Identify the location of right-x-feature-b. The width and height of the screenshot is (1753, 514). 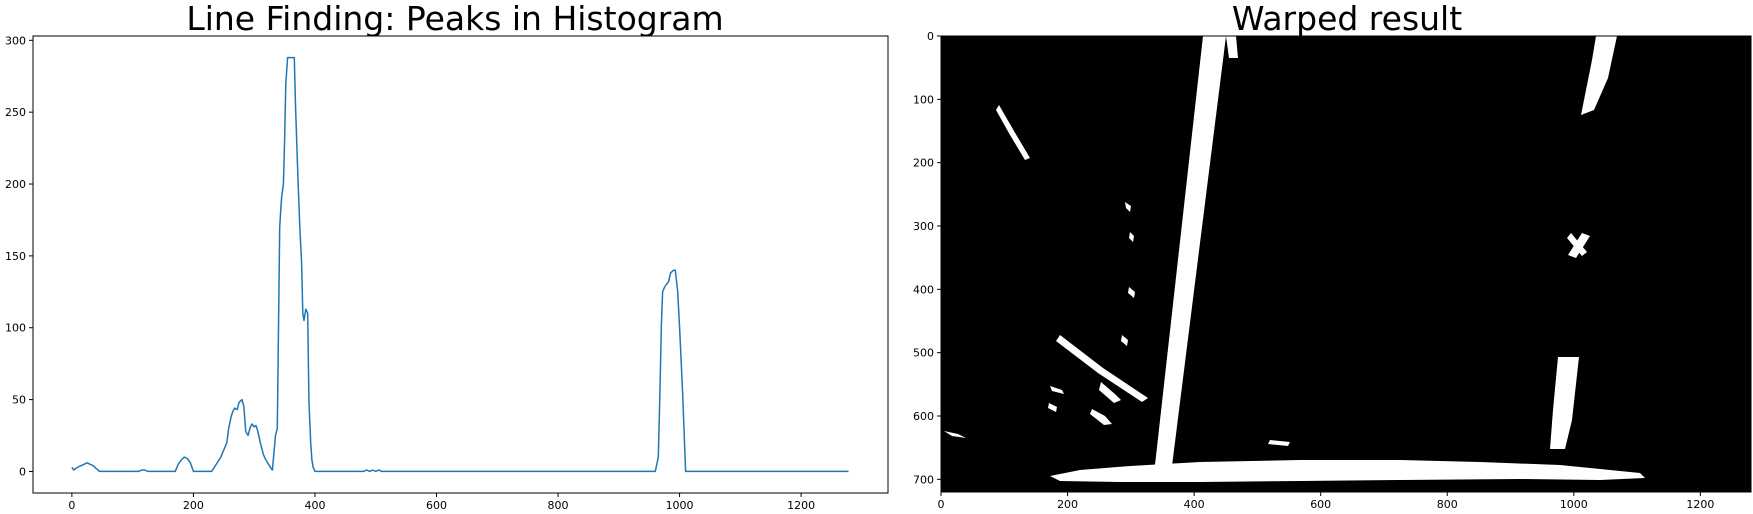
(1577, 244).